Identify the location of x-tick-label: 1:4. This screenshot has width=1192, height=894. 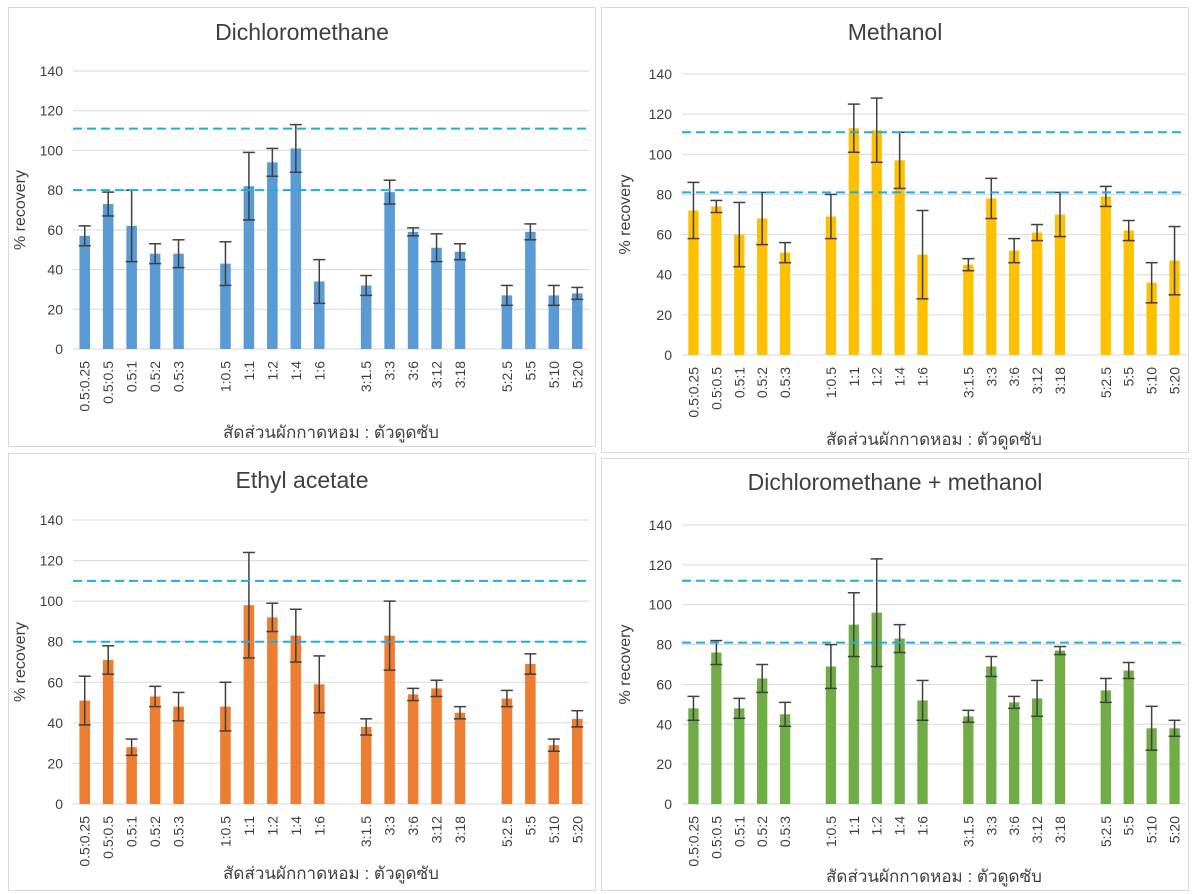
(296, 371).